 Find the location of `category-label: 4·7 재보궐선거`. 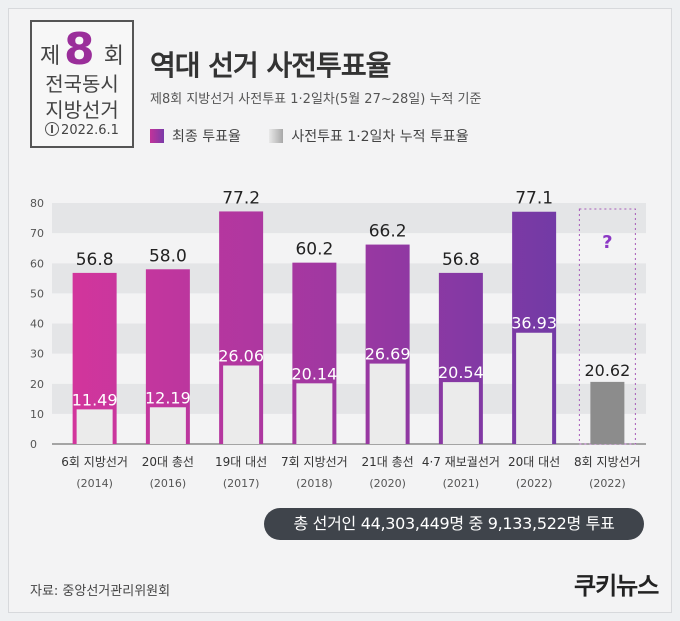

category-label: 4·7 재보궐선거 is located at coordinates (461, 462).